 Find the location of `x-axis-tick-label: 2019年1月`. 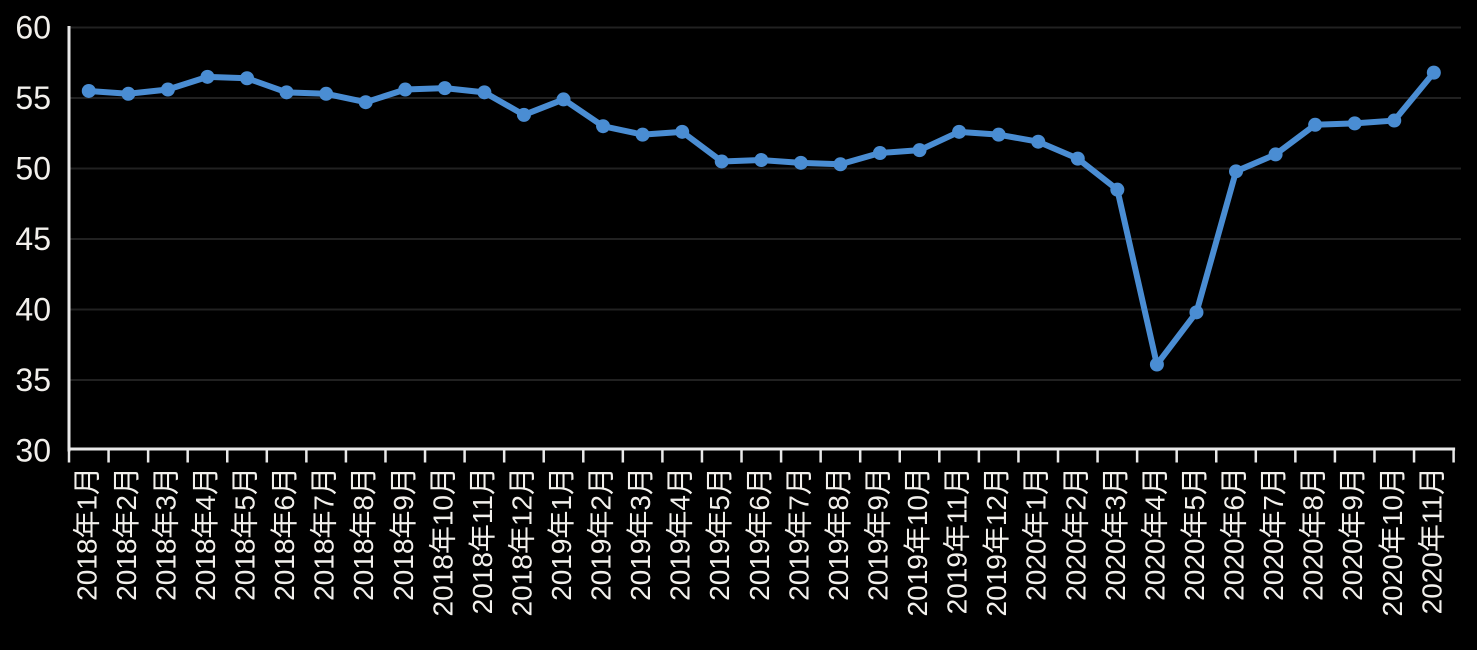

x-axis-tick-label: 2019年1月 is located at coordinates (561, 534).